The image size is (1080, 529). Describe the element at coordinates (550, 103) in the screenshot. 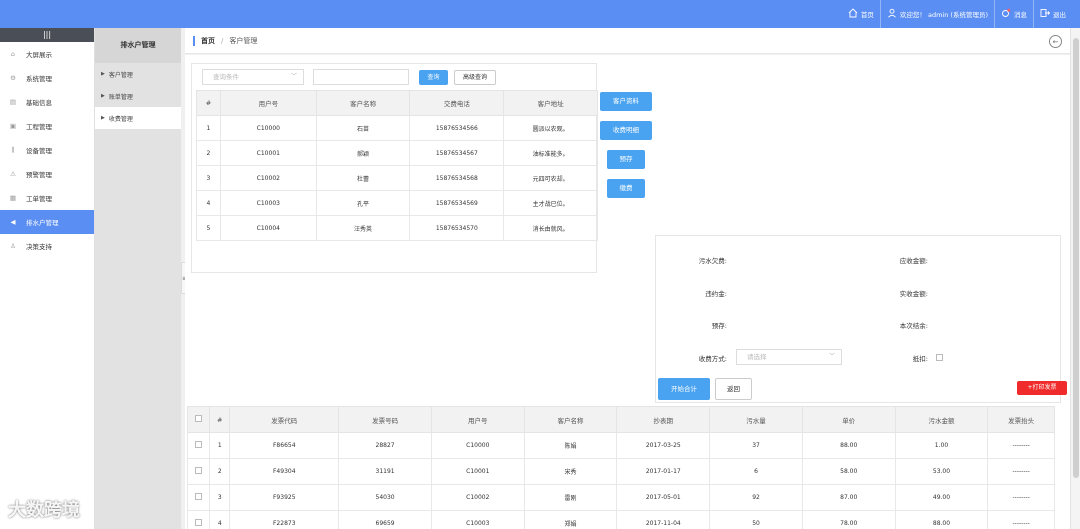

I see `column-header: 客户地址` at that location.